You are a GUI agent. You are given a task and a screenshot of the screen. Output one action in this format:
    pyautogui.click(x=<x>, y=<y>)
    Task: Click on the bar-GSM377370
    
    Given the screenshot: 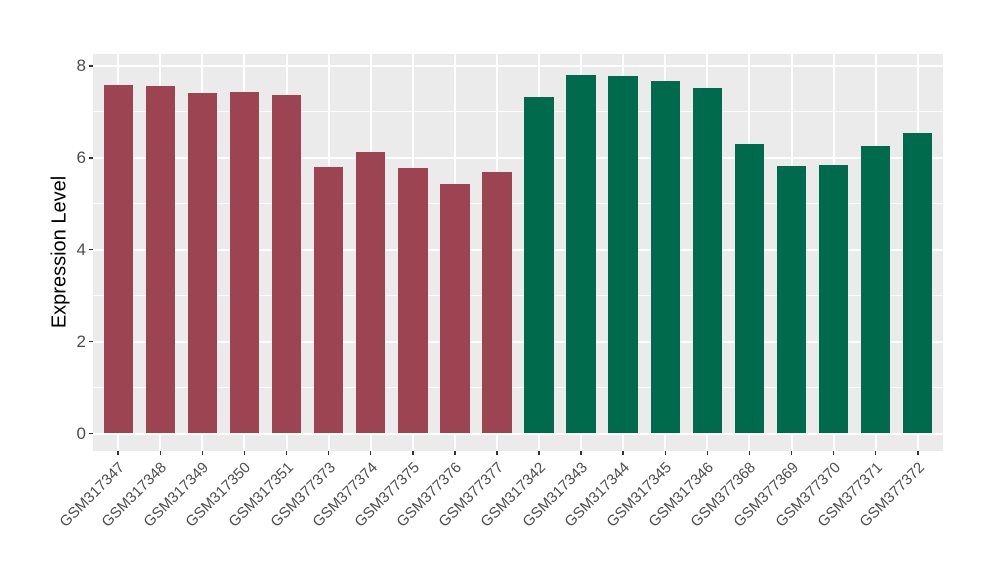 What is the action you would take?
    pyautogui.click(x=833, y=299)
    